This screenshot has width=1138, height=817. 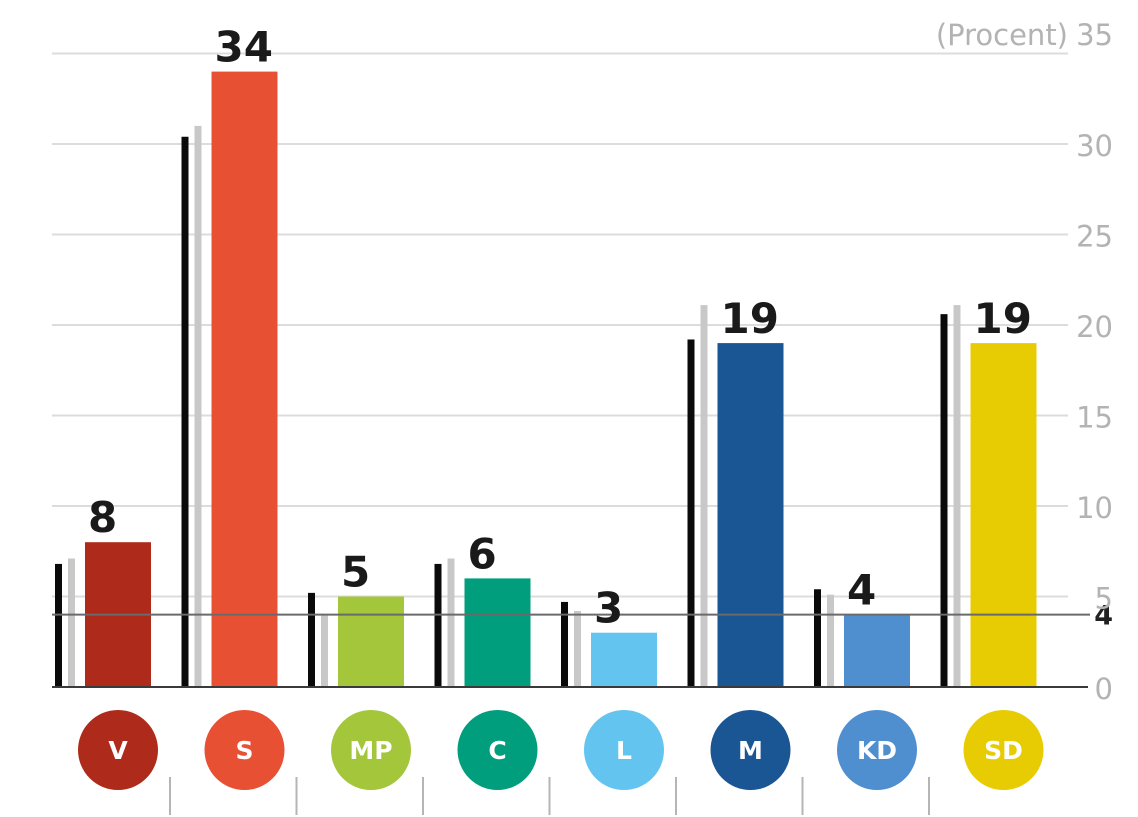 What do you see at coordinates (482, 553) in the screenshot?
I see `value-label-c: 6` at bounding box center [482, 553].